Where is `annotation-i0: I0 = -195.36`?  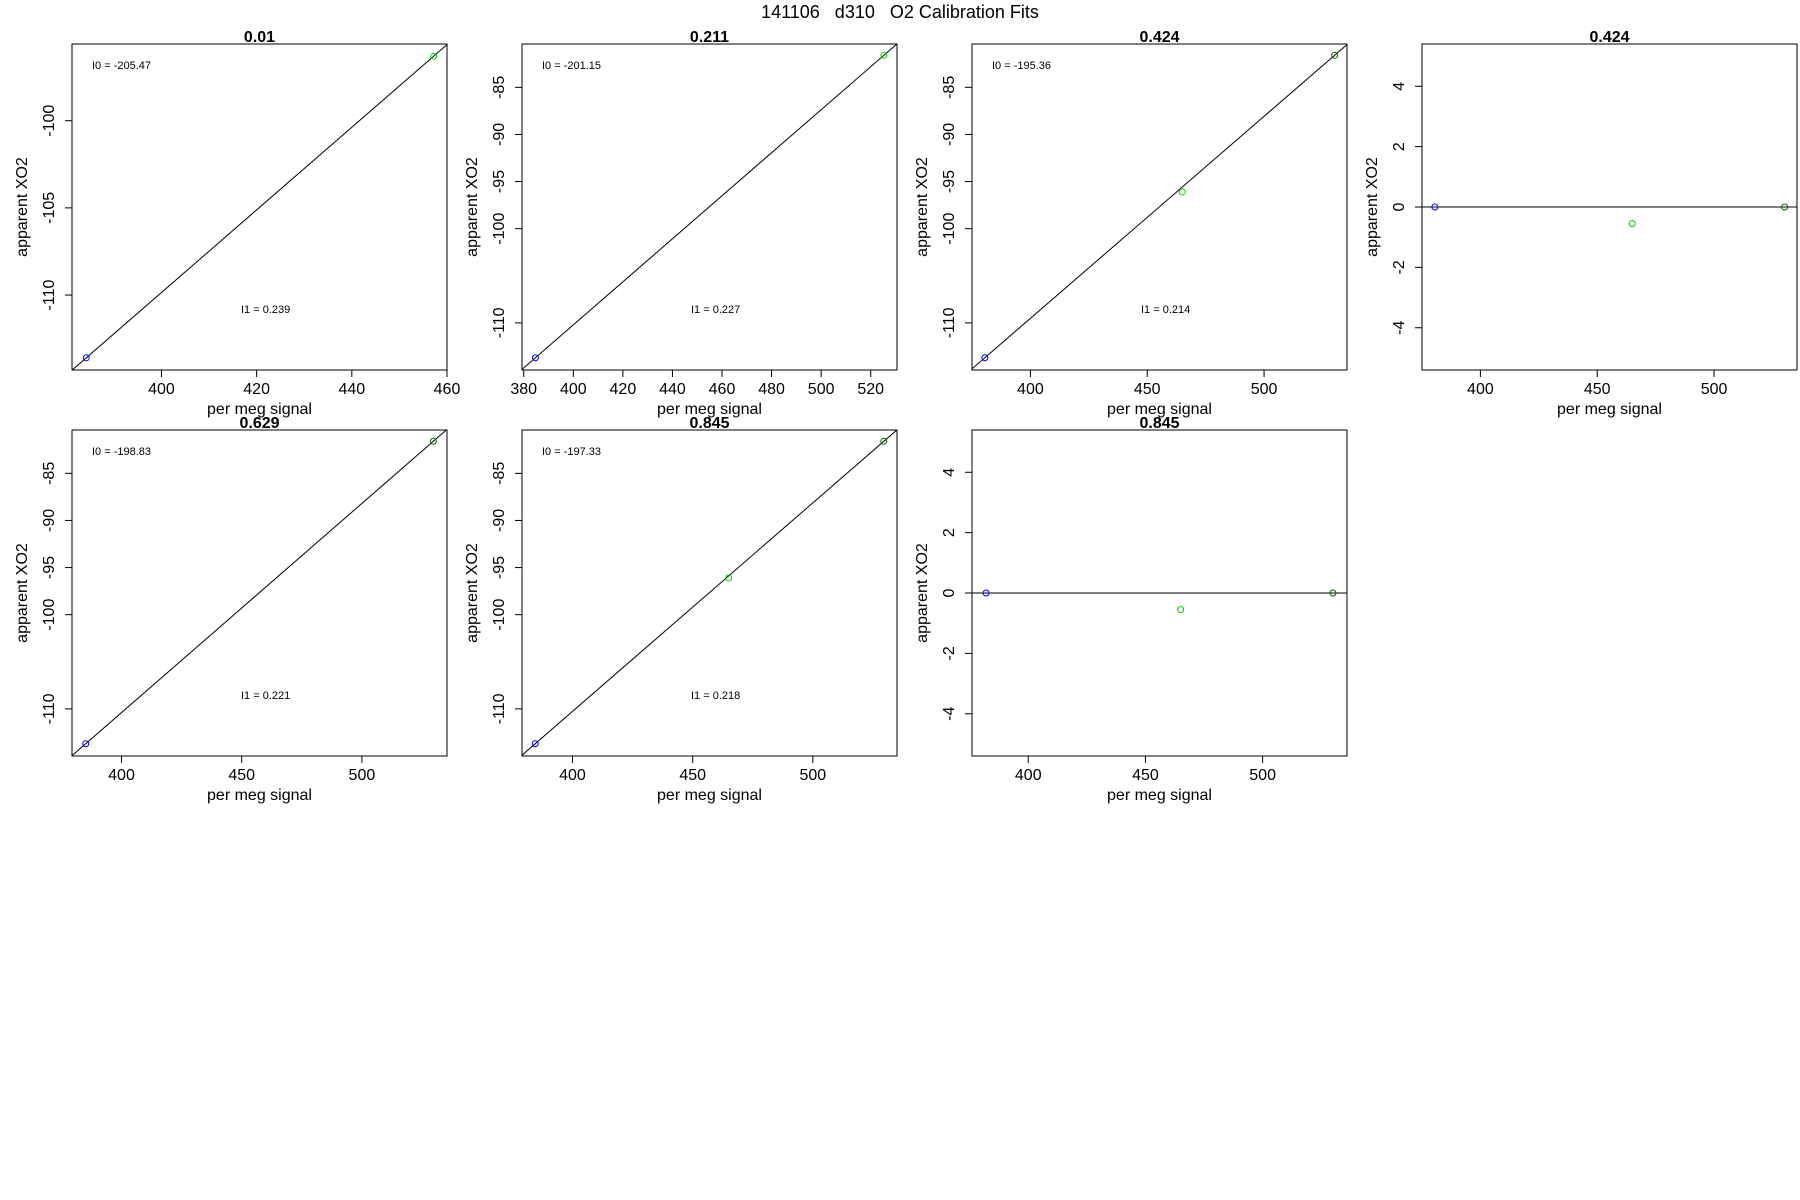
annotation-i0: I0 = -195.36 is located at coordinates (1021, 66).